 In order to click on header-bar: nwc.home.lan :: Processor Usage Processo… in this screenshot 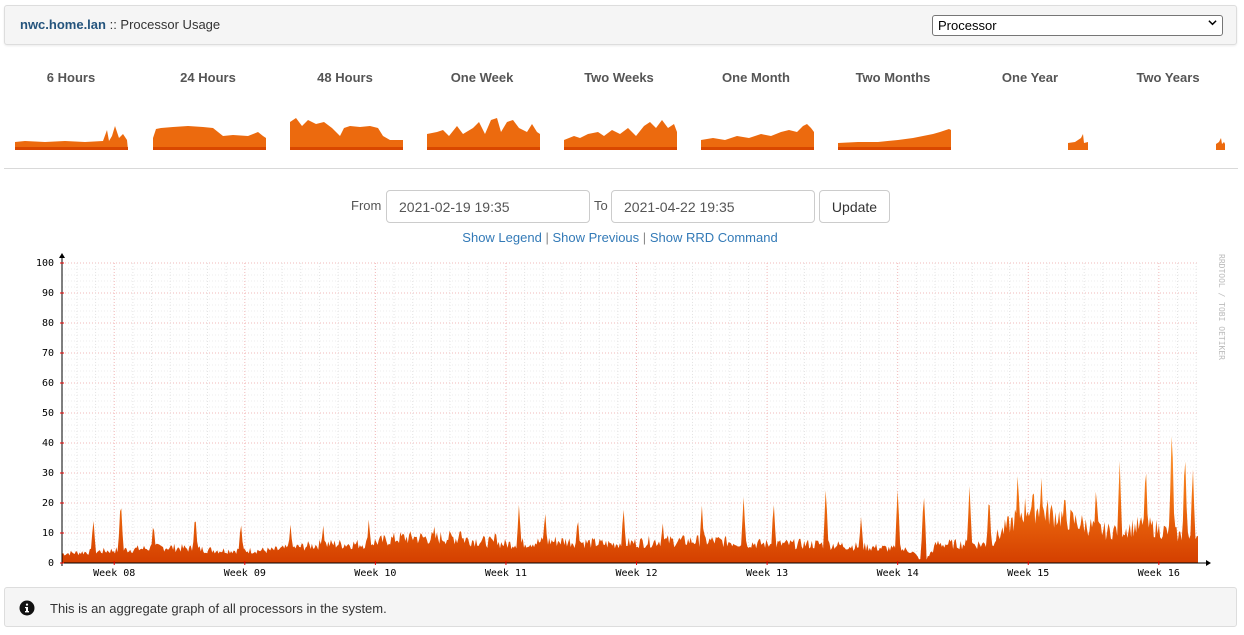, I will do `click(620, 25)`.